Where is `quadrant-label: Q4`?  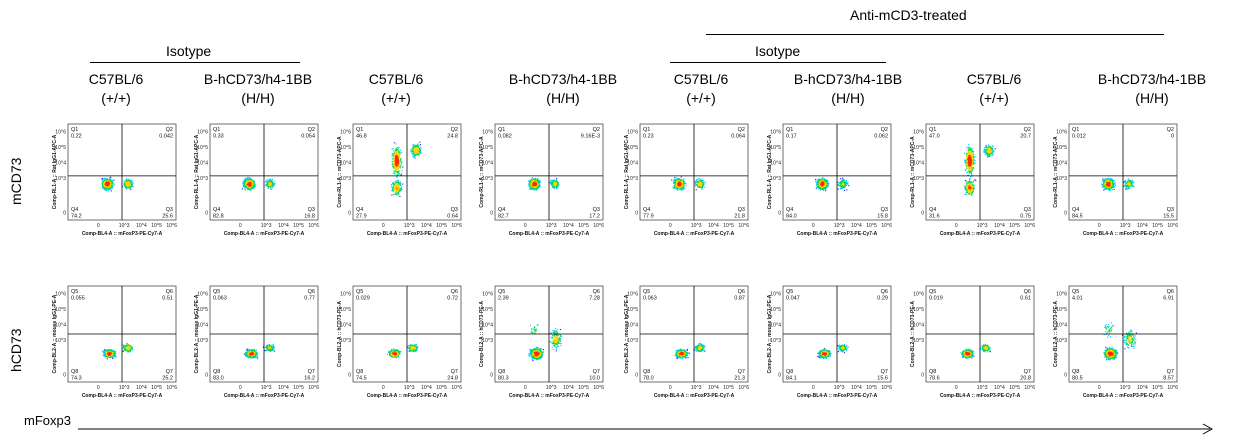 quadrant-label: Q4 is located at coordinates (932, 210).